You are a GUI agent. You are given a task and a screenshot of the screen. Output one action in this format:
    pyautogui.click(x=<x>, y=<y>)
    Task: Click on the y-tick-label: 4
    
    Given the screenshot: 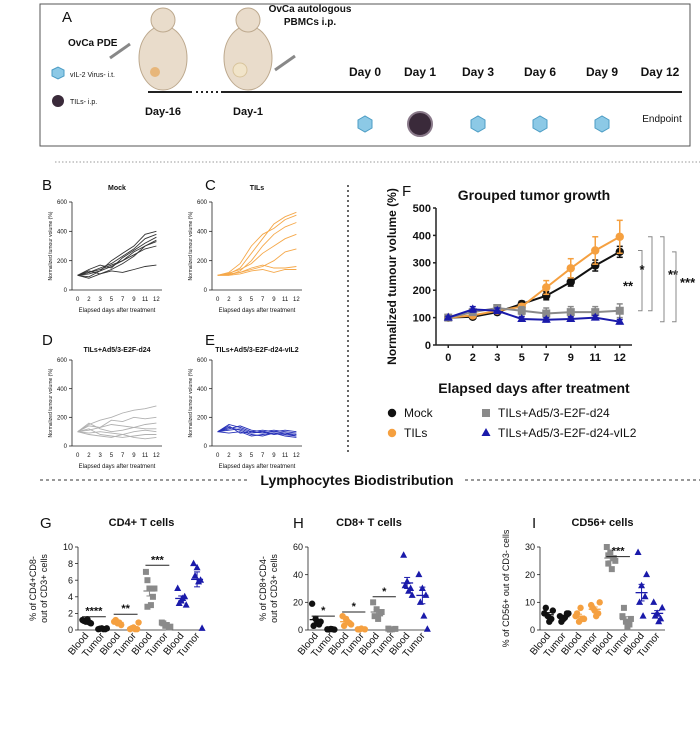 What is the action you would take?
    pyautogui.click(x=70, y=597)
    